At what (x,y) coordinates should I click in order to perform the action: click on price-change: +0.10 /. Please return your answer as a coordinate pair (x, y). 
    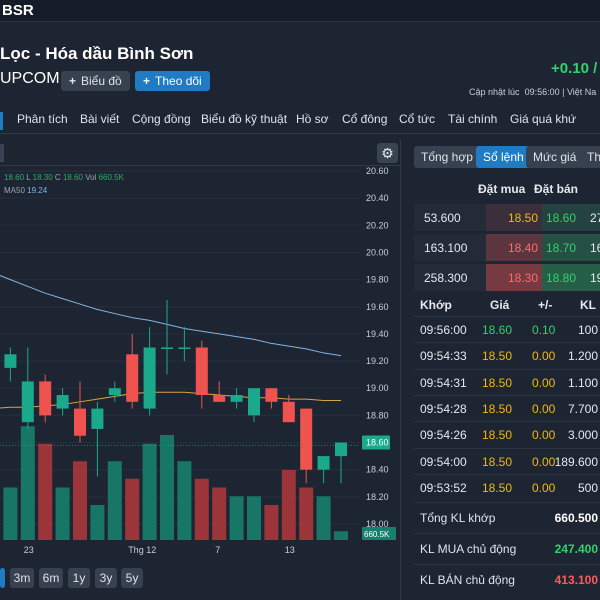
    Looking at the image, I should click on (574, 68).